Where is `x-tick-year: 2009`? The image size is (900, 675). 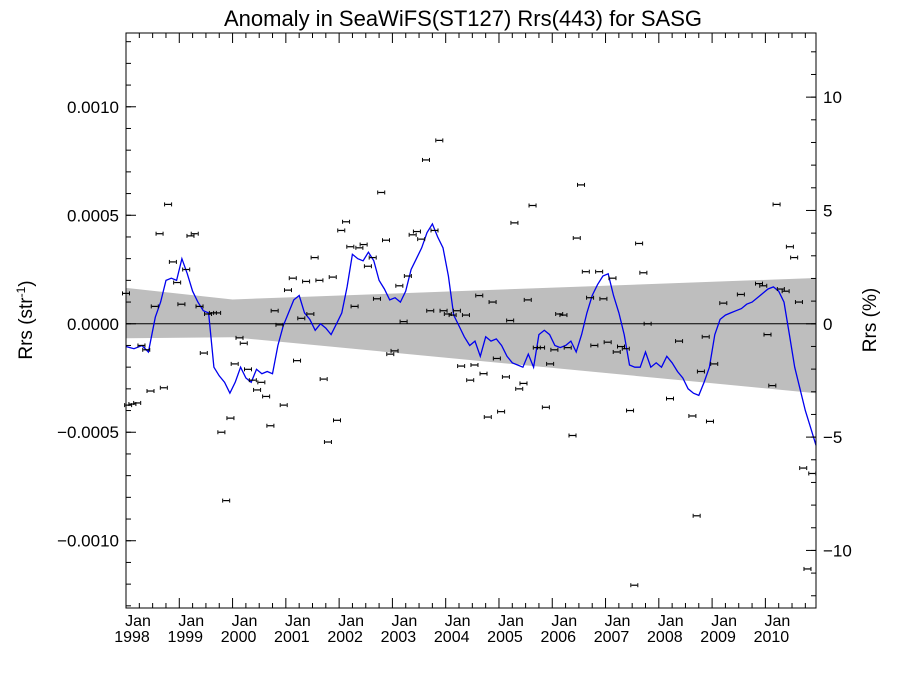 x-tick-year: 2009 is located at coordinates (718, 637).